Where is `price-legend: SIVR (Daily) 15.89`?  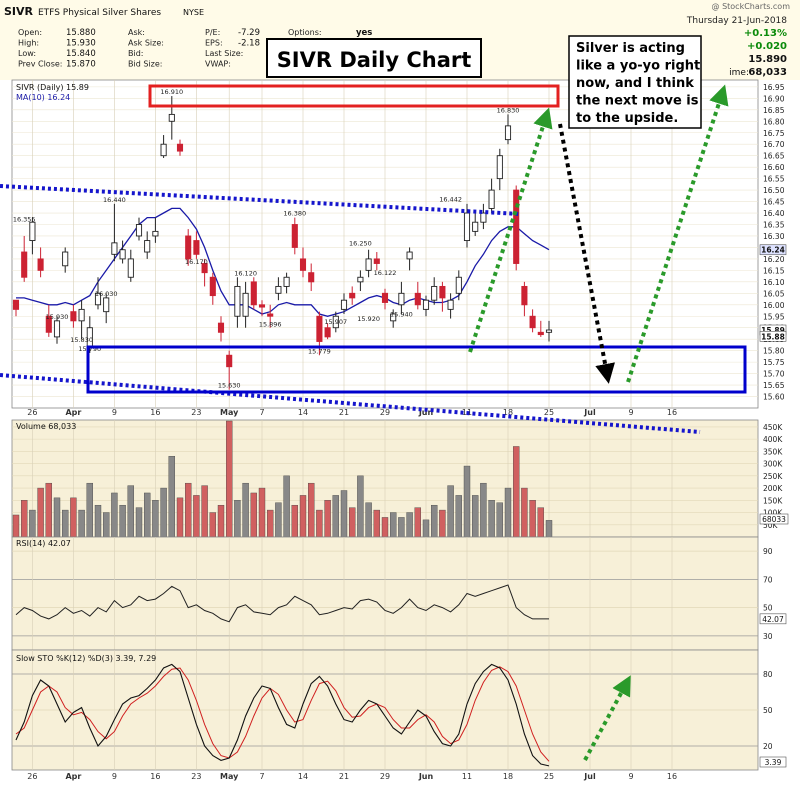 price-legend: SIVR (Daily) 15.89 is located at coordinates (52, 87).